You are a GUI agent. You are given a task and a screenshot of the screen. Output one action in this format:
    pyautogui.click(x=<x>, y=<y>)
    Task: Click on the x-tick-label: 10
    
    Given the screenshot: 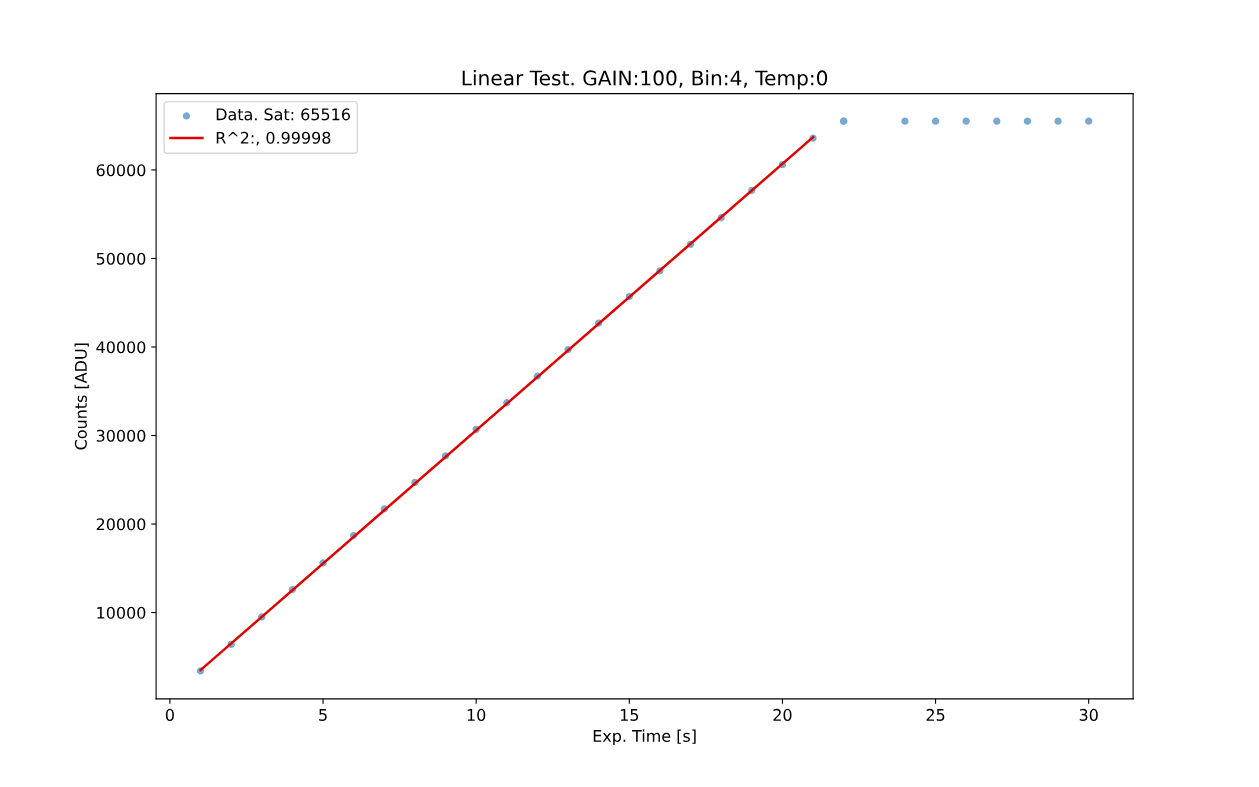 What is the action you would take?
    pyautogui.click(x=476, y=714)
    